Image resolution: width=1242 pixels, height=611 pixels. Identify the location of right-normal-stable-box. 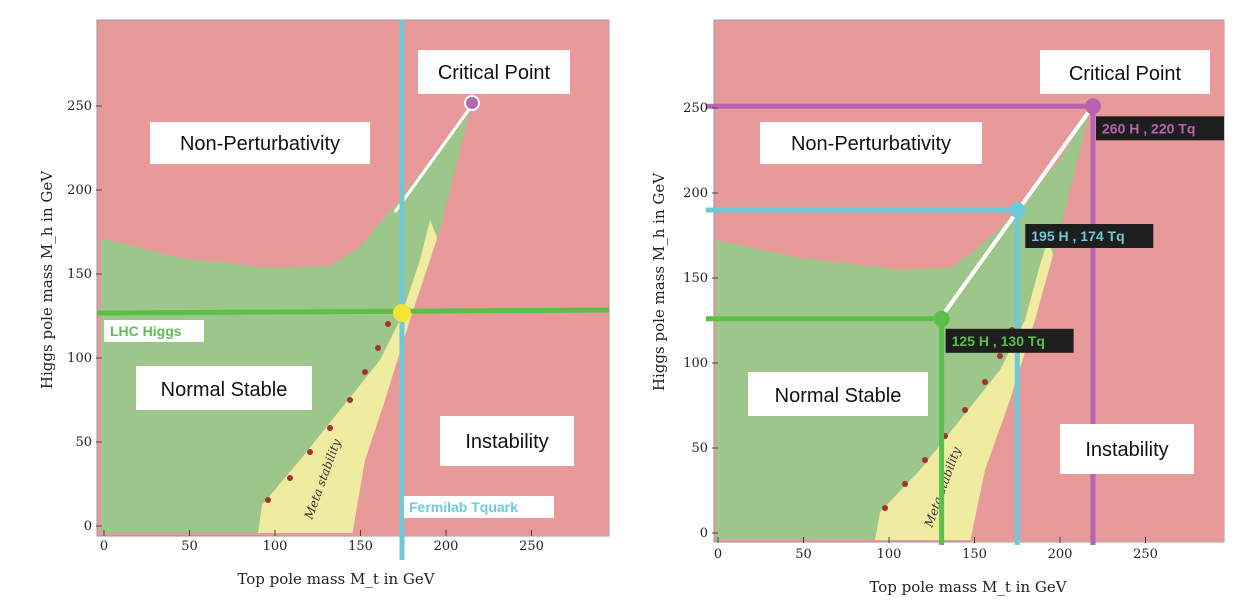
(838, 394).